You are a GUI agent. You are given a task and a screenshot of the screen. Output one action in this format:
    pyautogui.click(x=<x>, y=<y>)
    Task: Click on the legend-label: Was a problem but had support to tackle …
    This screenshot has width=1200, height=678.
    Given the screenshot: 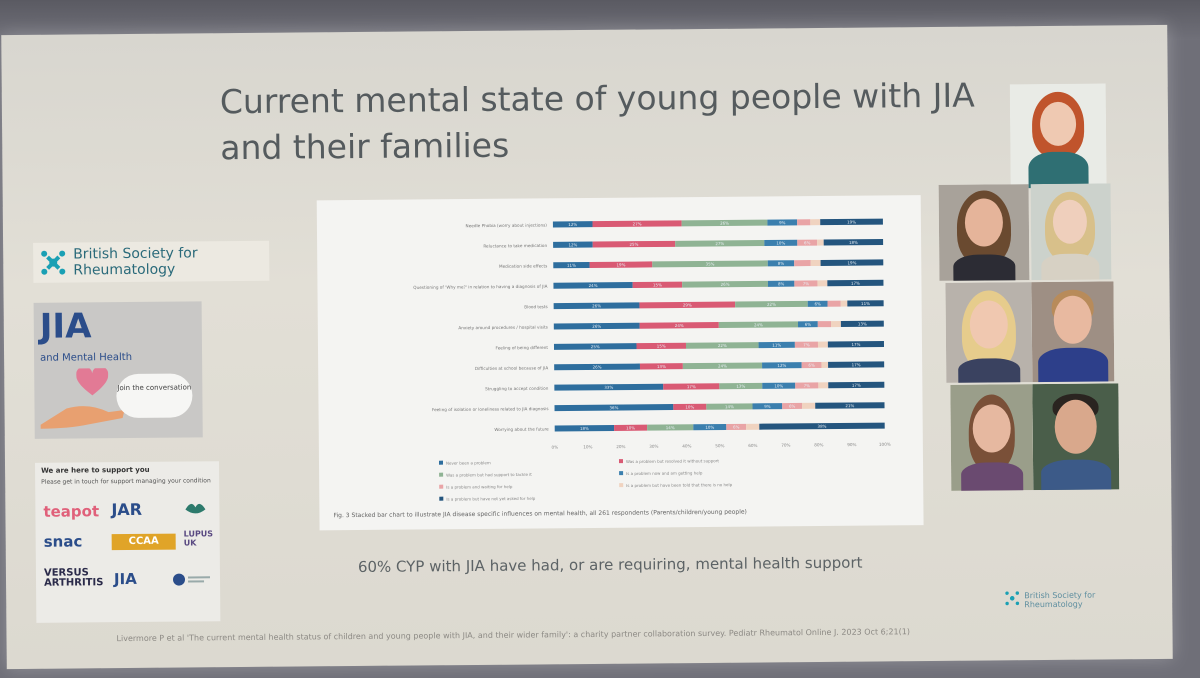 What is the action you would take?
    pyautogui.click(x=489, y=475)
    